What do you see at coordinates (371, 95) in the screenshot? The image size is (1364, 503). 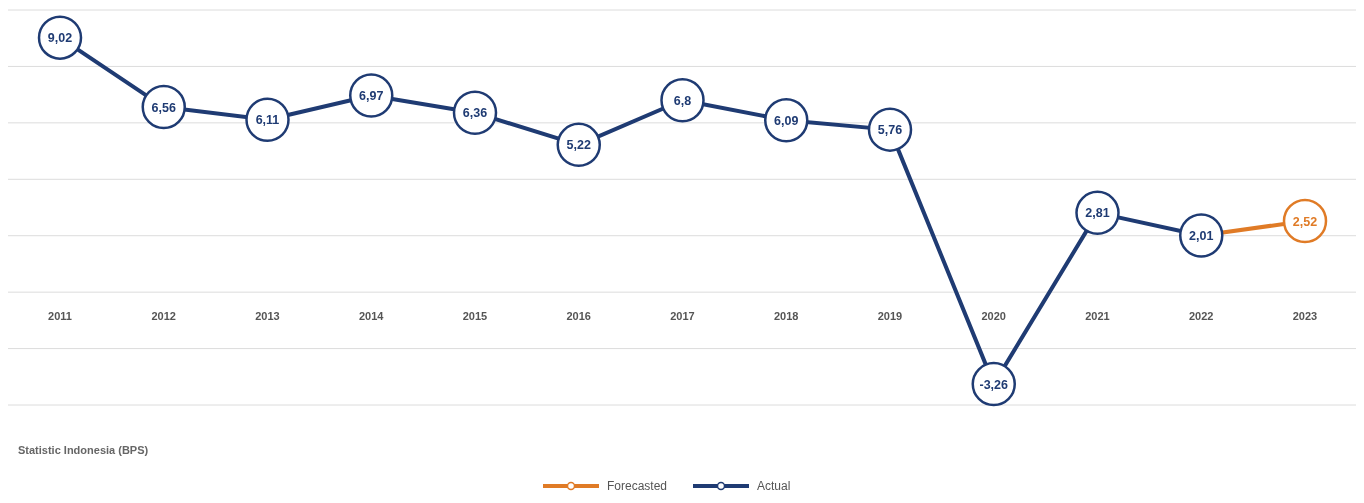 I see `data-label: 6,97` at bounding box center [371, 95].